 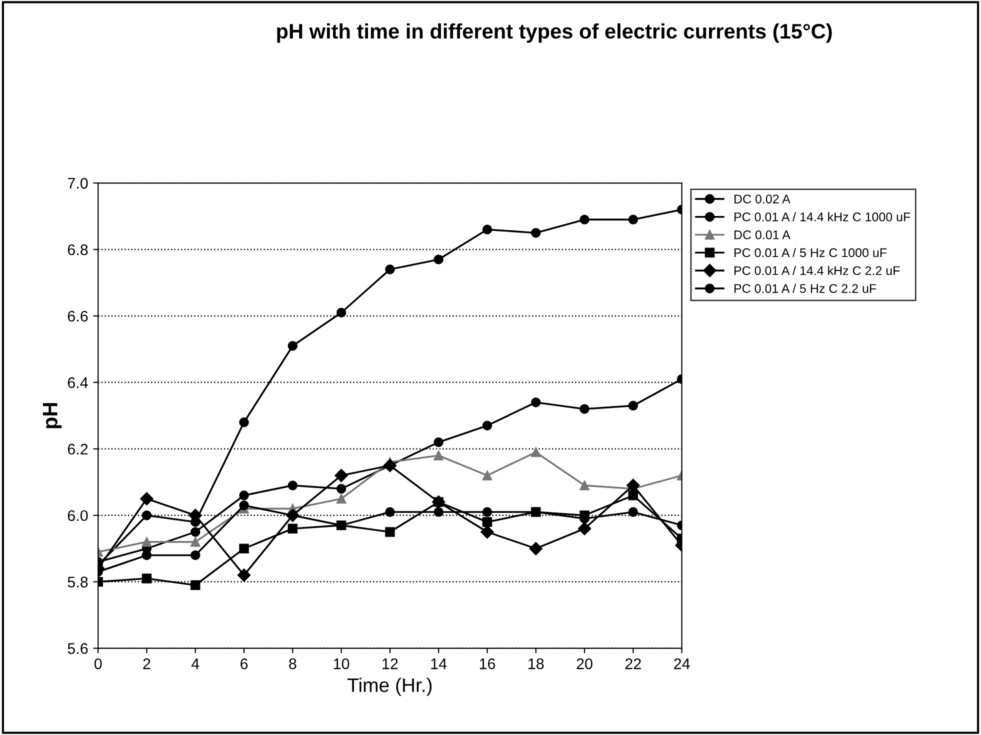 What do you see at coordinates (342, 664) in the screenshot?
I see `x-tick-label: 10` at bounding box center [342, 664].